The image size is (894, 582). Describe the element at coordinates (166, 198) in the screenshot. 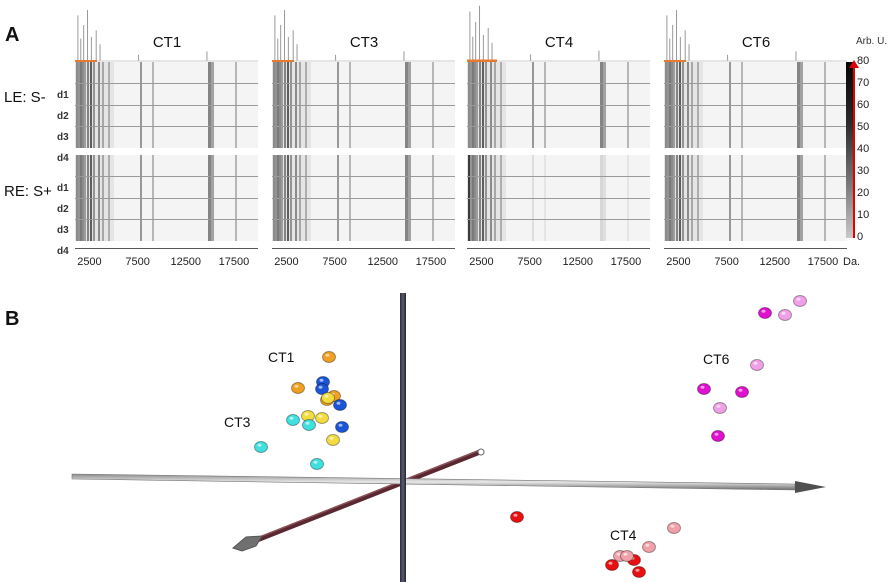

I see `gel-ct1-re` at that location.